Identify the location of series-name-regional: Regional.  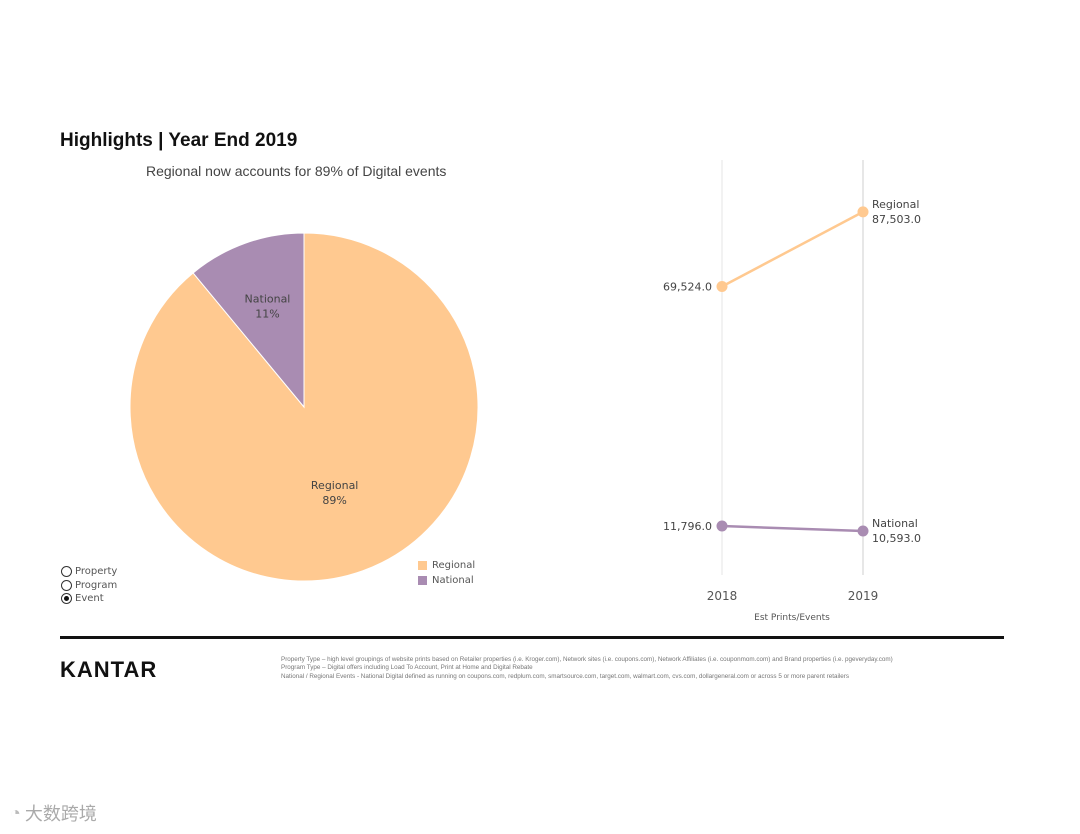
(895, 204).